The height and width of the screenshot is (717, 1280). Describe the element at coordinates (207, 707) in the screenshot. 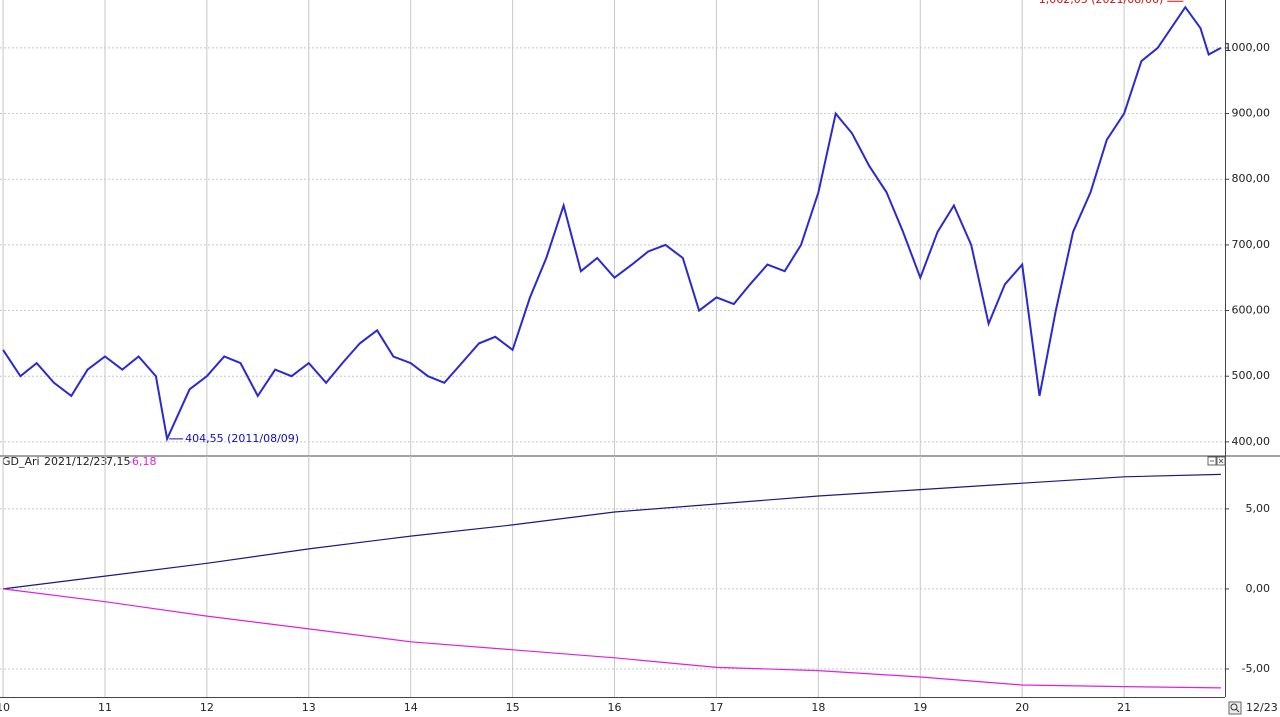

I see `x-tick-label: 12` at that location.